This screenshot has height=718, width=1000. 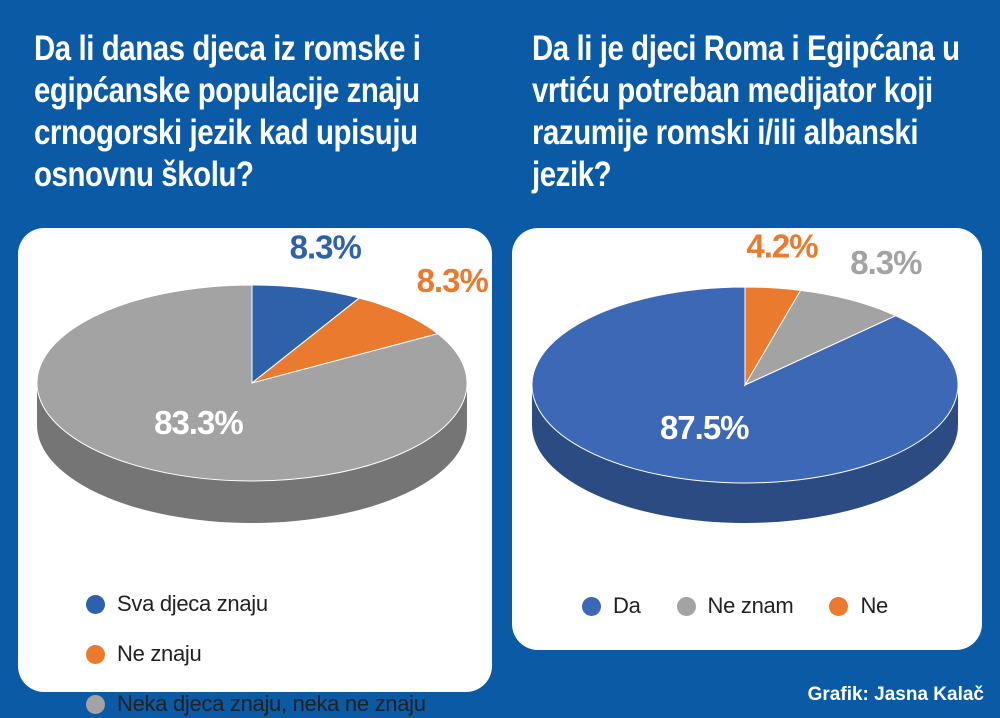 I want to click on legend-item: Ne znaju, so click(x=144, y=654).